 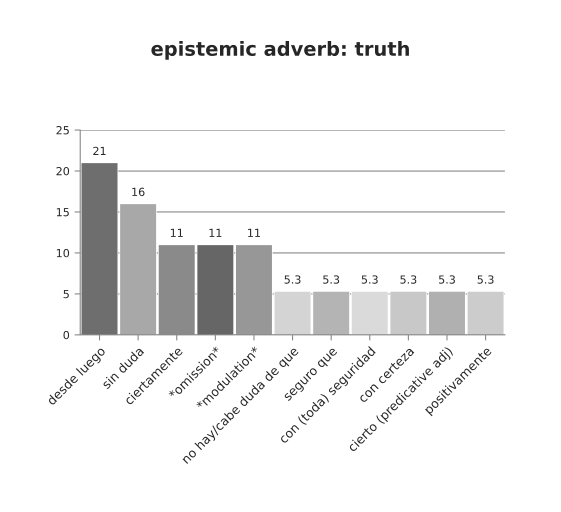 What do you see at coordinates (62, 212) in the screenshot?
I see `y-tick-label: 15` at bounding box center [62, 212].